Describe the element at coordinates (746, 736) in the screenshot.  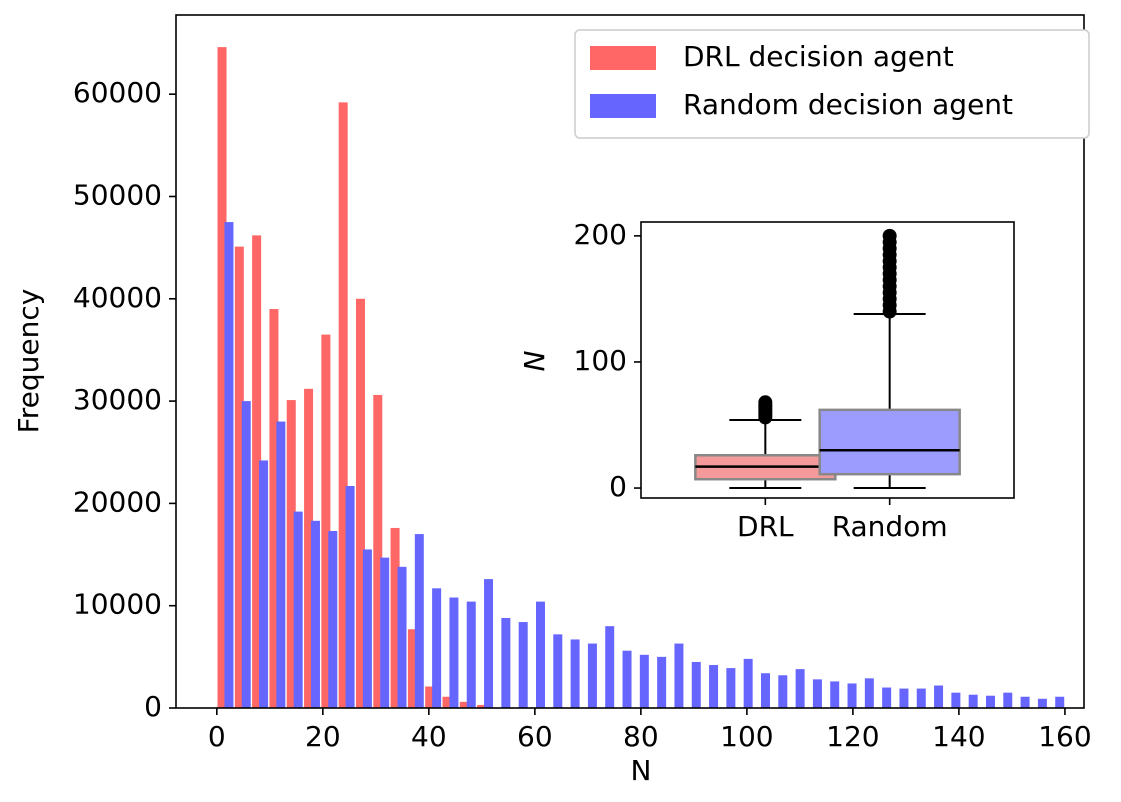
I see `x-tick-label: 100` at that location.